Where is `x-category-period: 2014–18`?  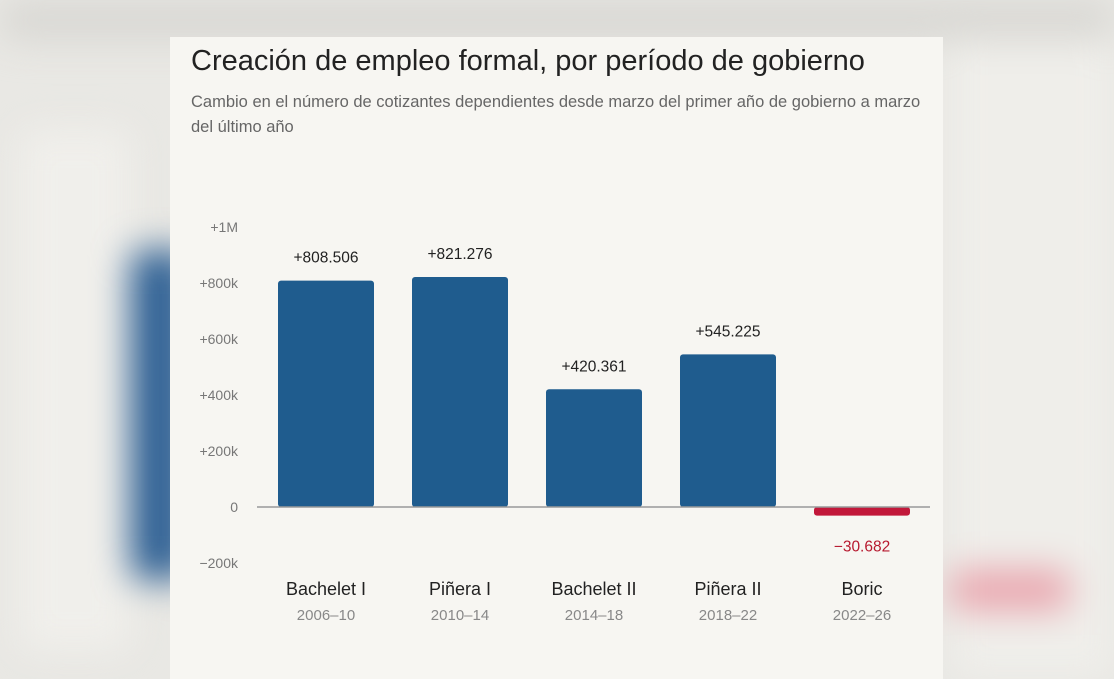 x-category-period: 2014–18 is located at coordinates (594, 615).